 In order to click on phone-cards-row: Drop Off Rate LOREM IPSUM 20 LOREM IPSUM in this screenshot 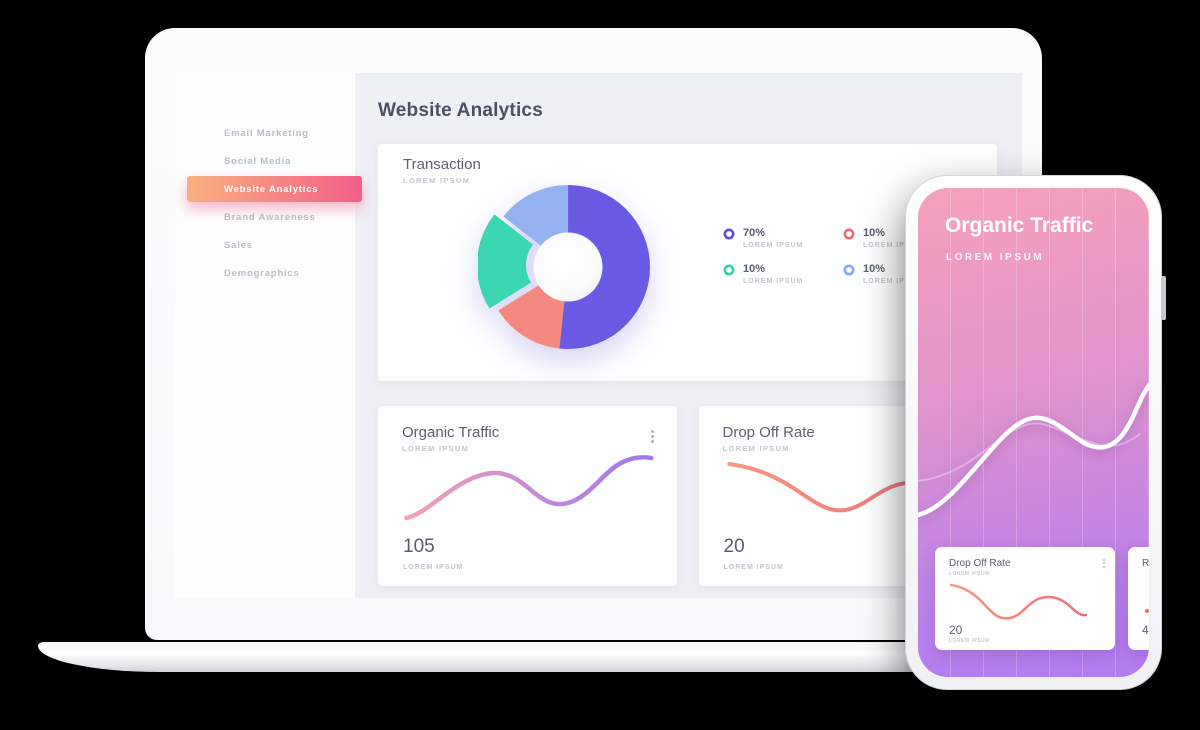, I will do `click(1042, 598)`.